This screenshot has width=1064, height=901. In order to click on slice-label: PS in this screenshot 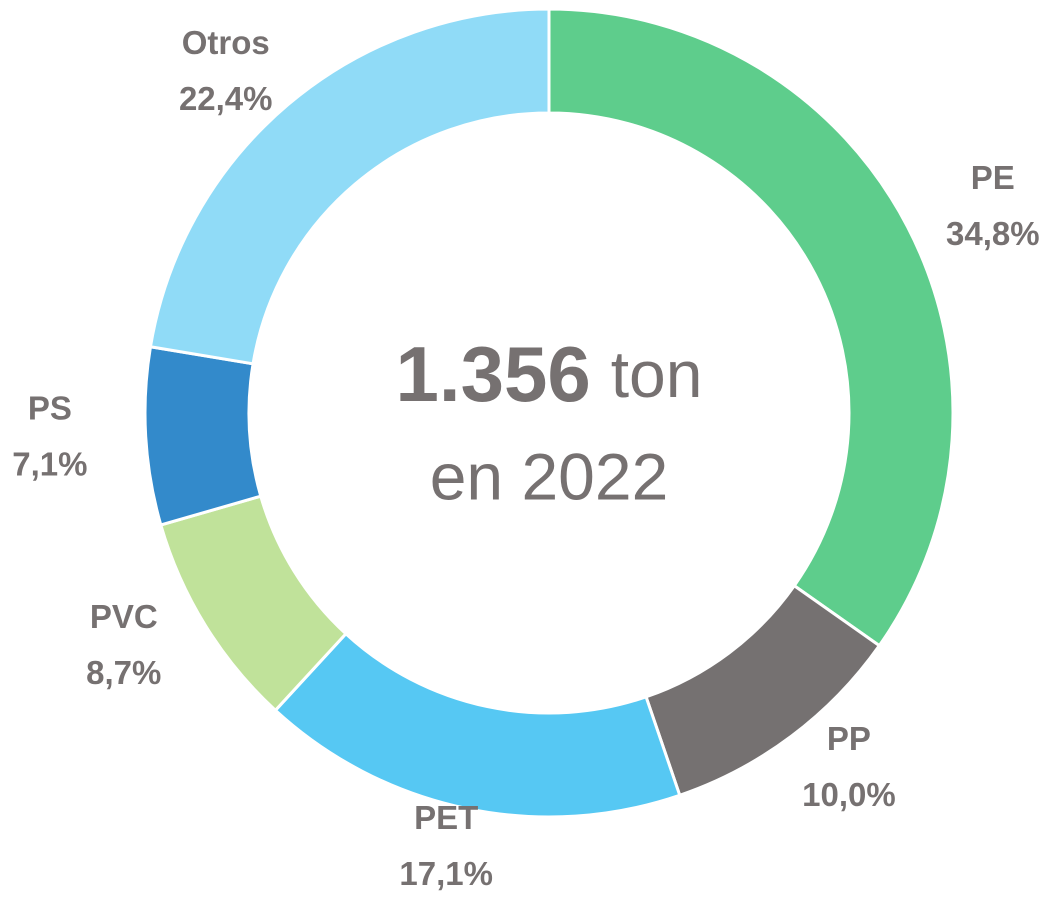, I will do `click(50, 408)`.